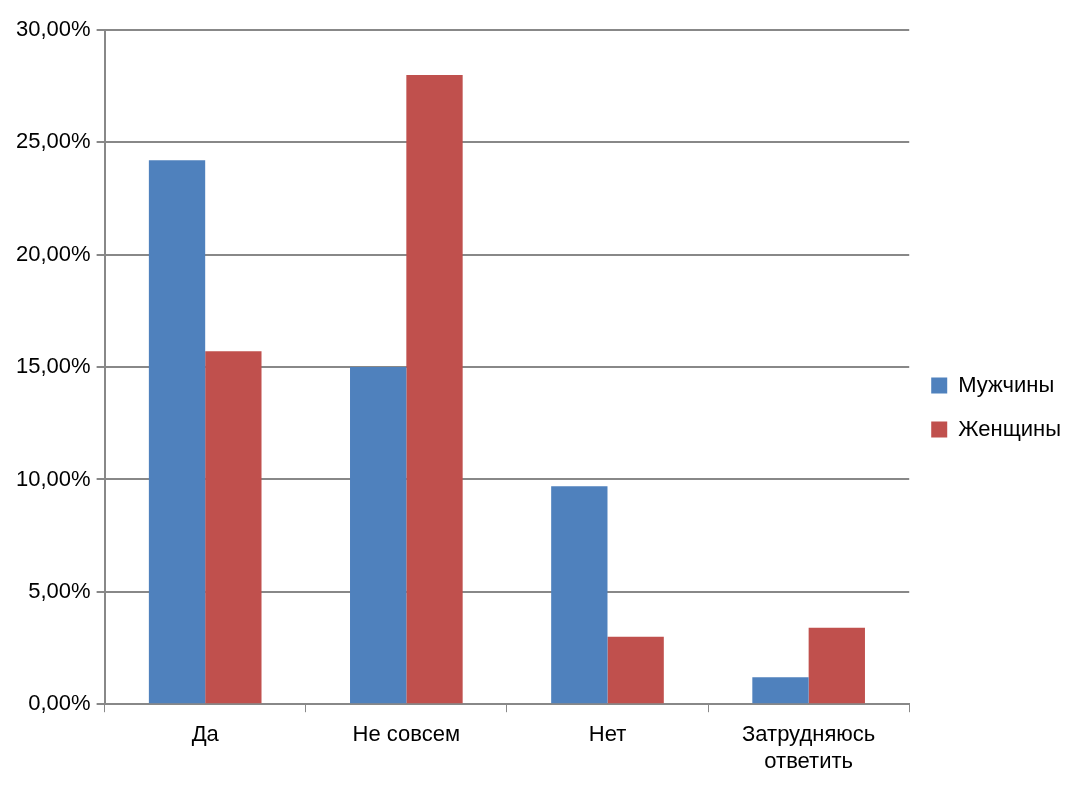  I want to click on x-tick-label: Затрудняюсь ответить, so click(809, 747).